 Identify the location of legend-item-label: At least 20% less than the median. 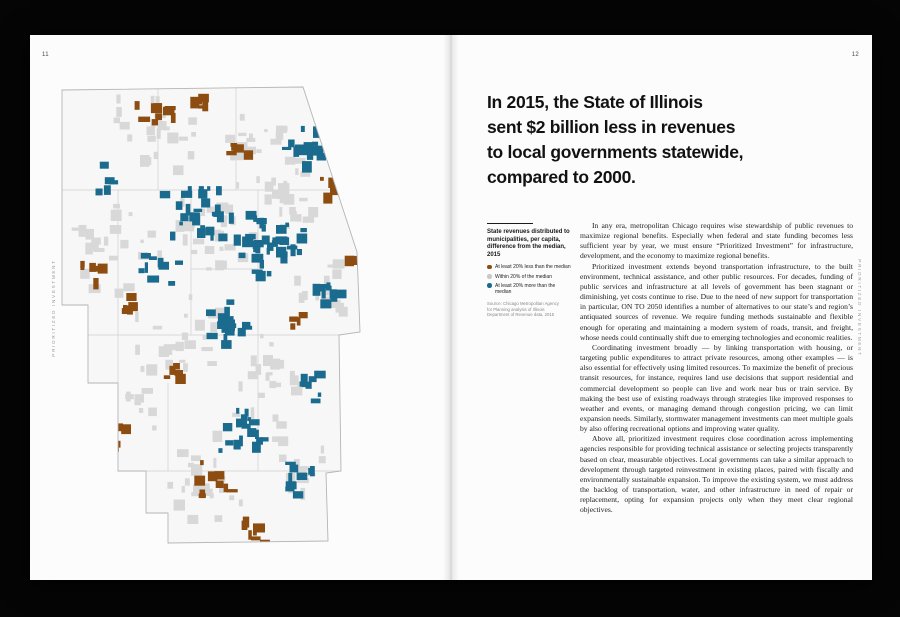
(533, 267).